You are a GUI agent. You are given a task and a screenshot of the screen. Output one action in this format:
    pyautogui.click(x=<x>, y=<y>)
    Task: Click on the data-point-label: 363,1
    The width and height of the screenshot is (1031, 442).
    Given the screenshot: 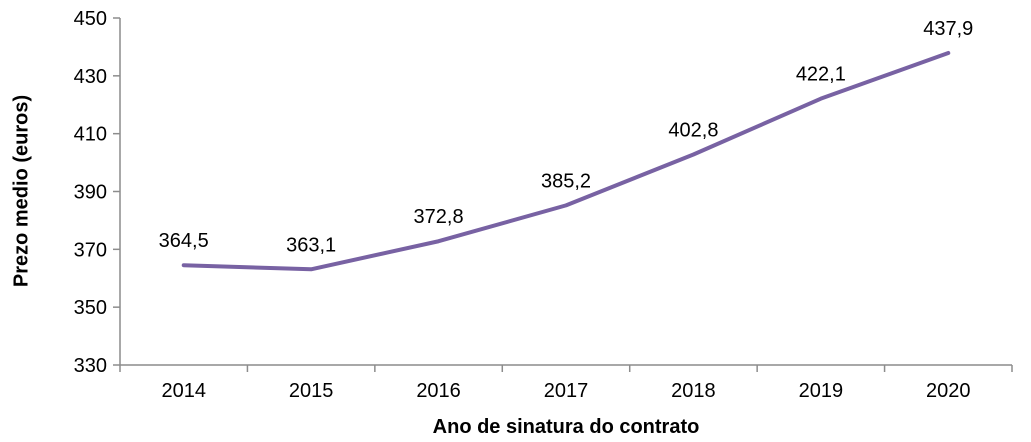 What is the action you would take?
    pyautogui.click(x=311, y=245)
    